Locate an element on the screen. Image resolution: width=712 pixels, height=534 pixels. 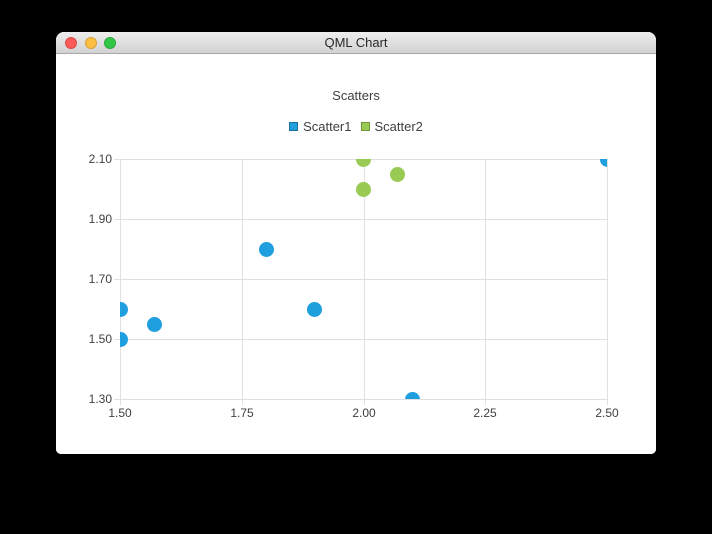
y-axis-tick-label: 1.30 is located at coordinates (100, 399).